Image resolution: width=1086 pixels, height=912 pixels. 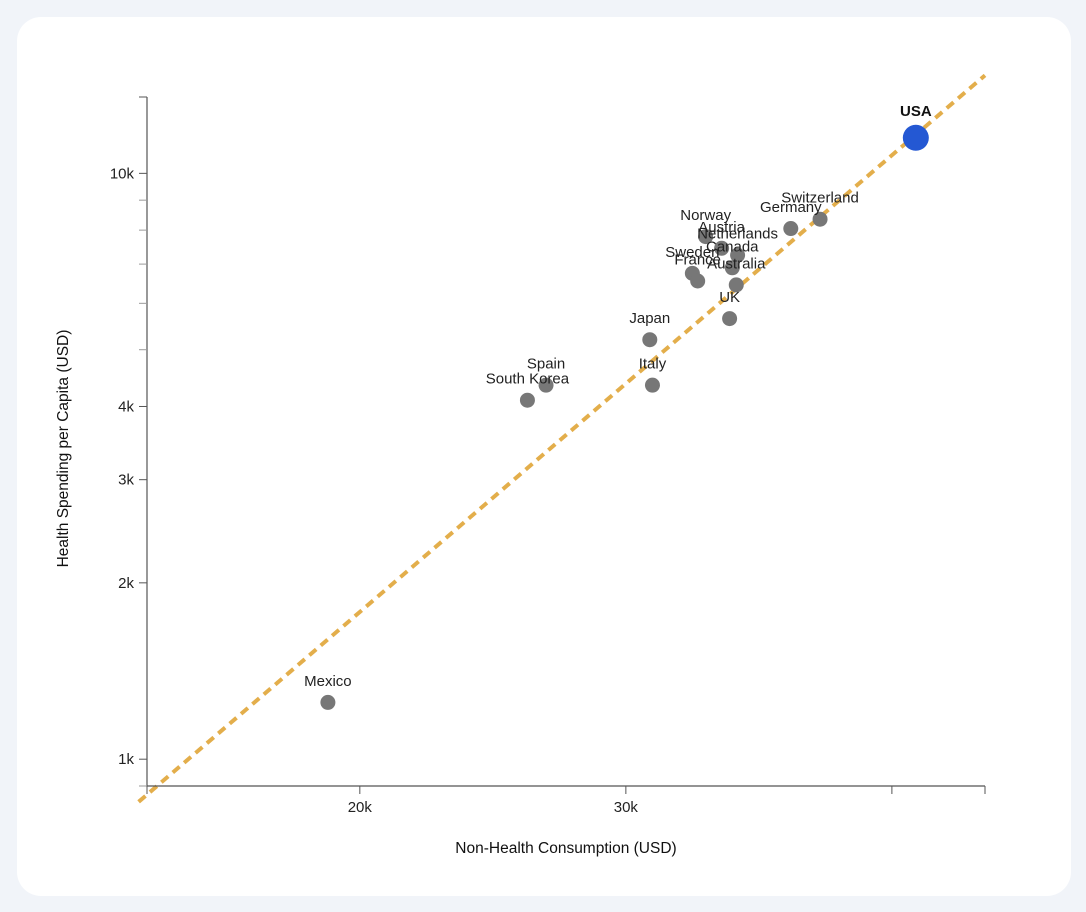 What do you see at coordinates (652, 385) in the screenshot?
I see `data-point-italy` at bounding box center [652, 385].